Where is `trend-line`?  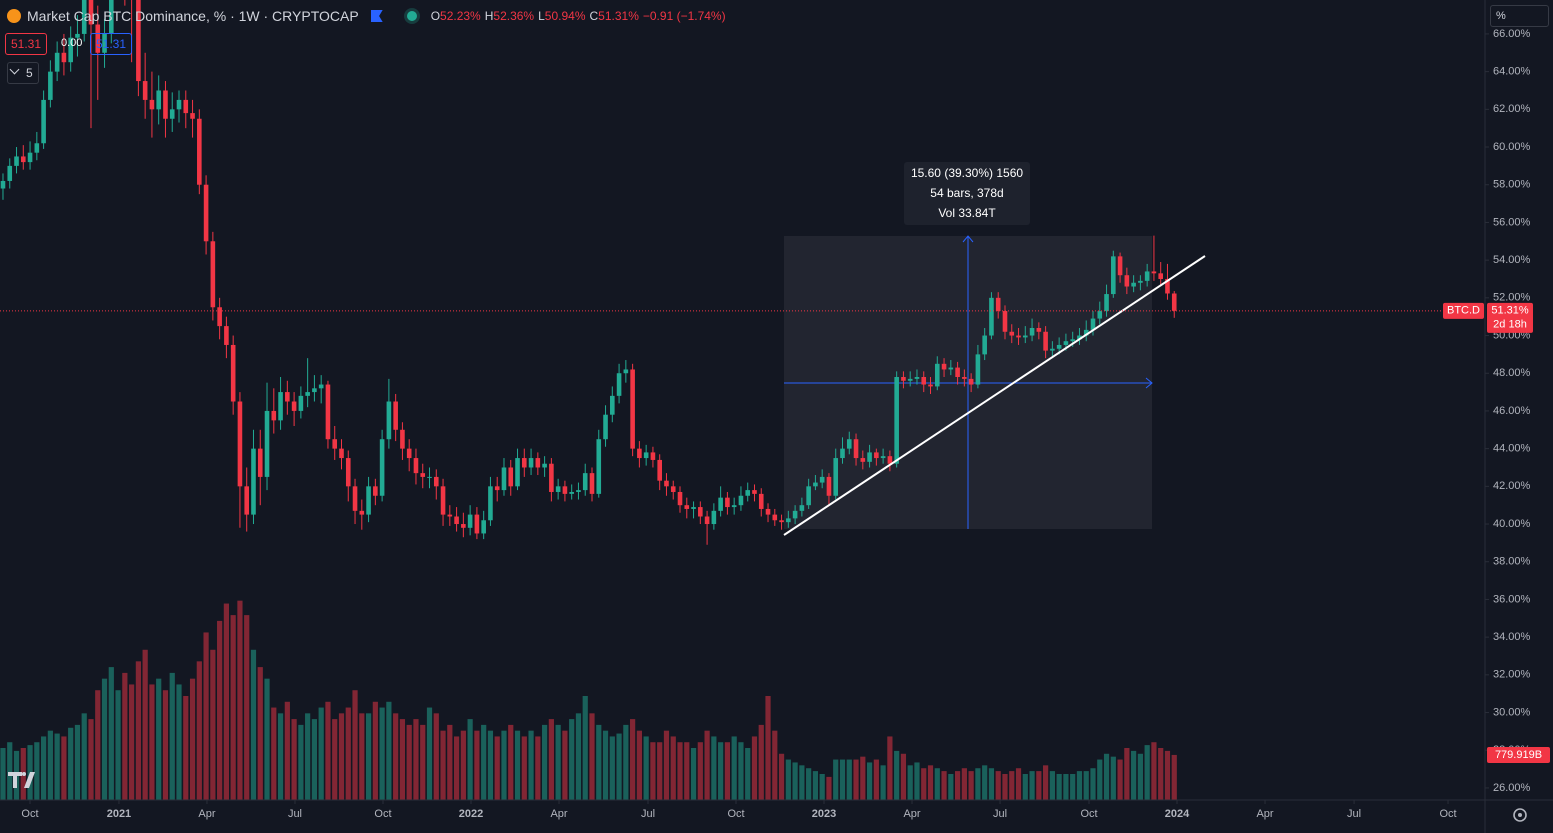
trend-line is located at coordinates (994, 395).